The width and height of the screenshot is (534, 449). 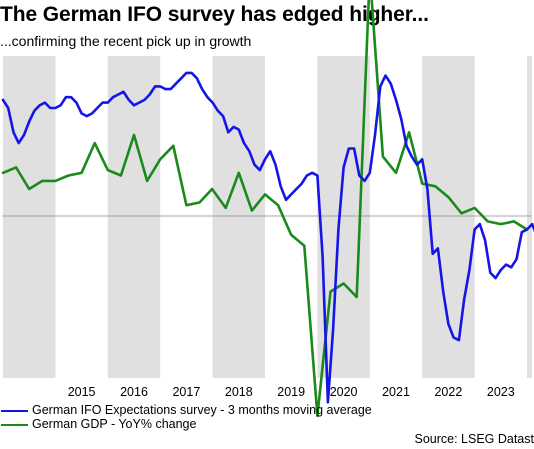 What do you see at coordinates (238, 217) in the screenshot?
I see `shaded-band-2018` at bounding box center [238, 217].